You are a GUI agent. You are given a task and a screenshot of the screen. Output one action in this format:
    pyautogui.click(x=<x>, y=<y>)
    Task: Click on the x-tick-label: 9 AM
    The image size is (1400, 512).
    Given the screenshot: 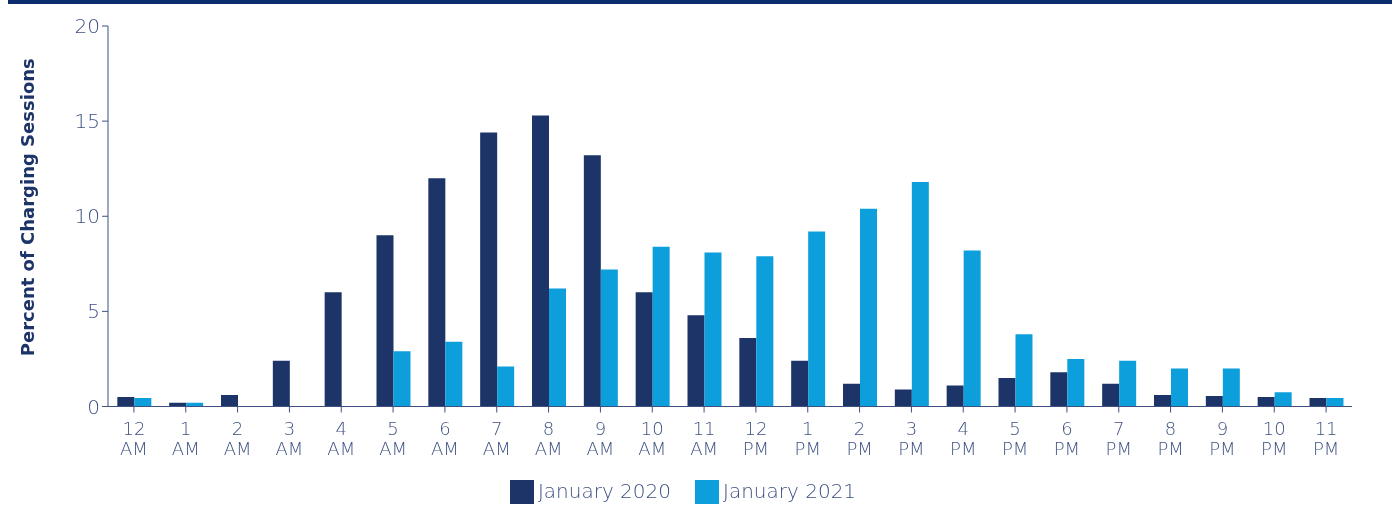 What is the action you would take?
    pyautogui.click(x=600, y=438)
    